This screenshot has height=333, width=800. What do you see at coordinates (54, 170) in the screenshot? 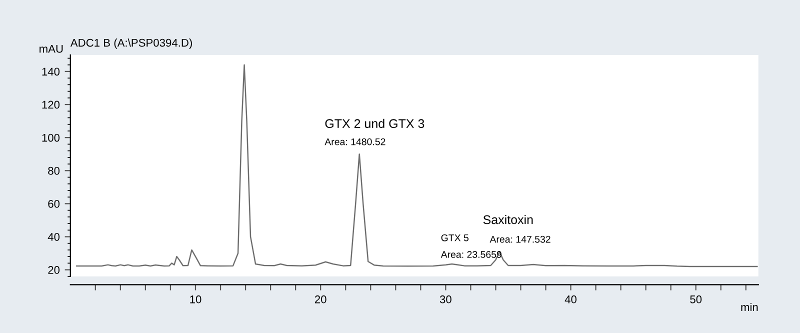
I see `y-tick-label: 80` at bounding box center [54, 170].